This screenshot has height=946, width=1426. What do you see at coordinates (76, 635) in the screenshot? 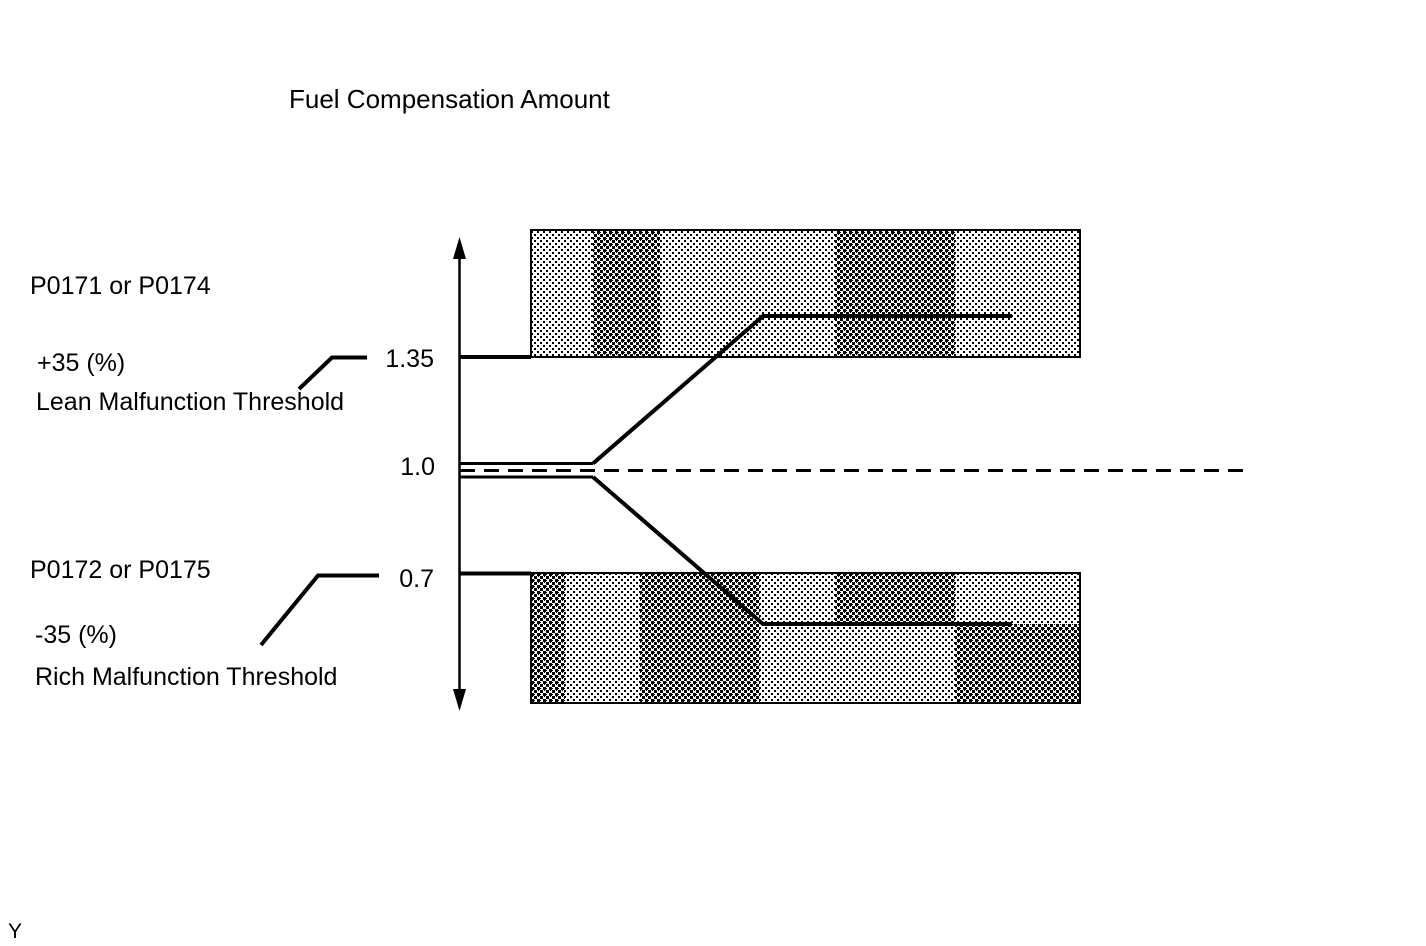
I see `rich-deviation-percent: -35 (%)` at bounding box center [76, 635].